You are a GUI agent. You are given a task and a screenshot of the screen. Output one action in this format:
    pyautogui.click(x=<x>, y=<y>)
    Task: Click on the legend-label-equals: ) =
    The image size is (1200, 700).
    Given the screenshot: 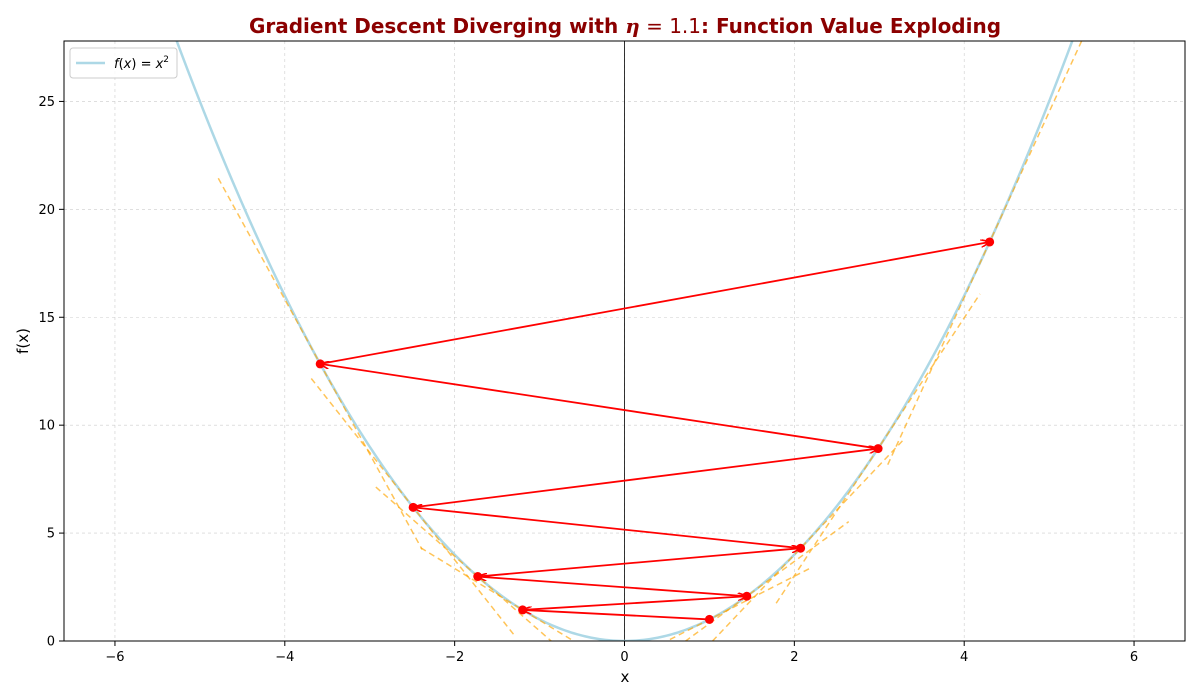 What is the action you would take?
    pyautogui.click(x=143, y=64)
    